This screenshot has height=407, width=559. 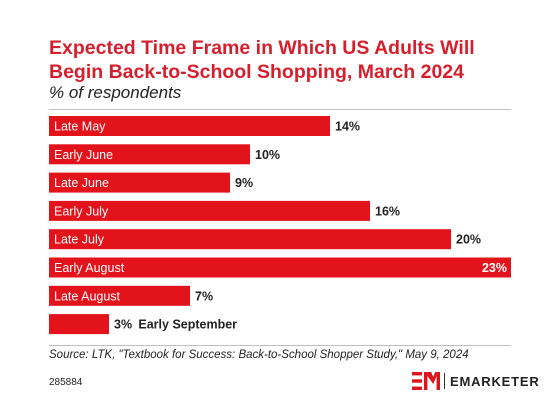 I want to click on value-label-late-august: 7%, so click(x=204, y=296).